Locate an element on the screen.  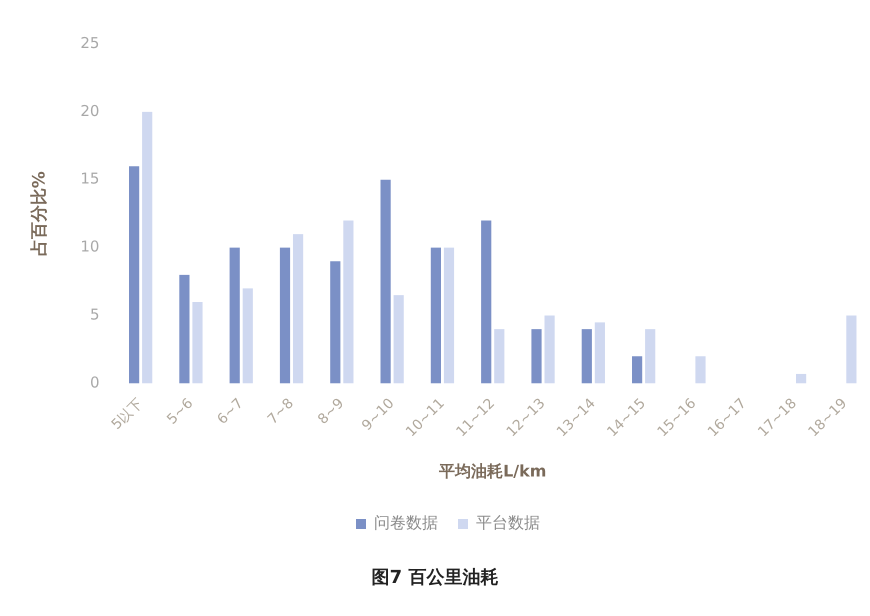
y-axis-title: 占百分比% is located at coordinates (40, 213).